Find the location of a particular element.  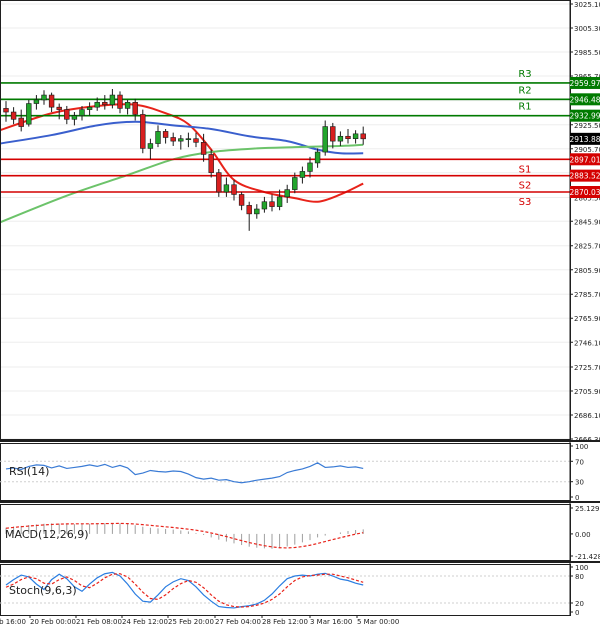

time-label: 21 Feb 08:00 is located at coordinates (99, 622).